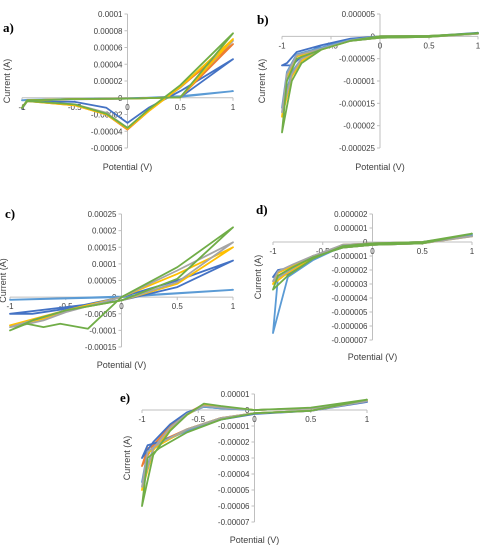  I want to click on panel-label: d), so click(262, 209).